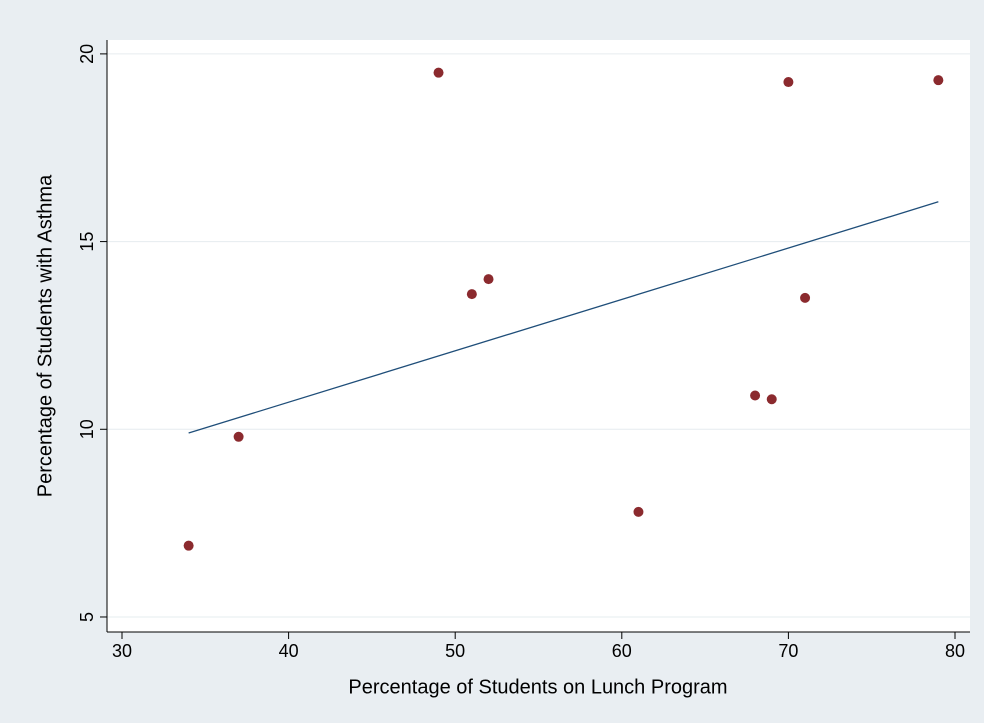  What do you see at coordinates (45, 335) in the screenshot?
I see `y-axis-title: Percentage of Students with Asthma` at bounding box center [45, 335].